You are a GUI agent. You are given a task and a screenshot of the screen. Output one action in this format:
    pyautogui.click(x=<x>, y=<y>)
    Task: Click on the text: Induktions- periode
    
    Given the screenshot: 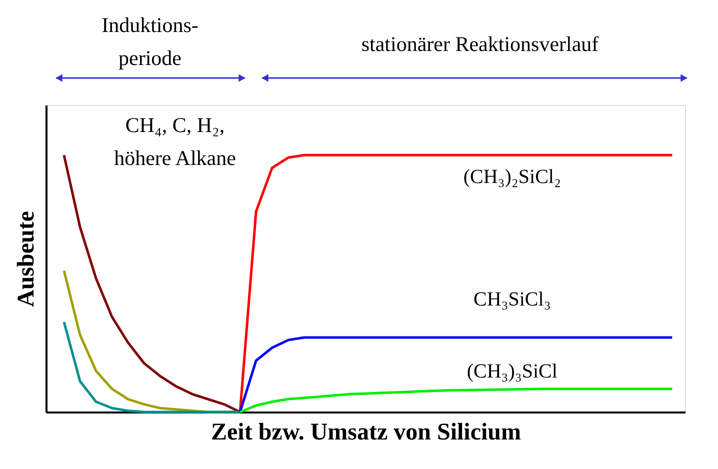 What is the action you would take?
    pyautogui.click(x=150, y=41)
    